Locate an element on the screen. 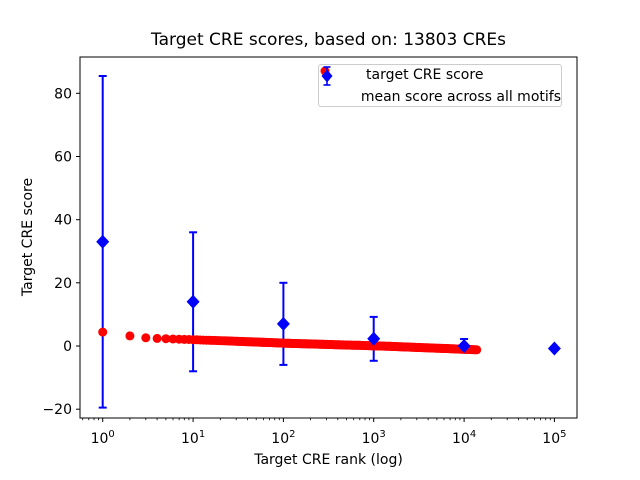  legend-label-target-score: target CRE score is located at coordinates (425, 74).